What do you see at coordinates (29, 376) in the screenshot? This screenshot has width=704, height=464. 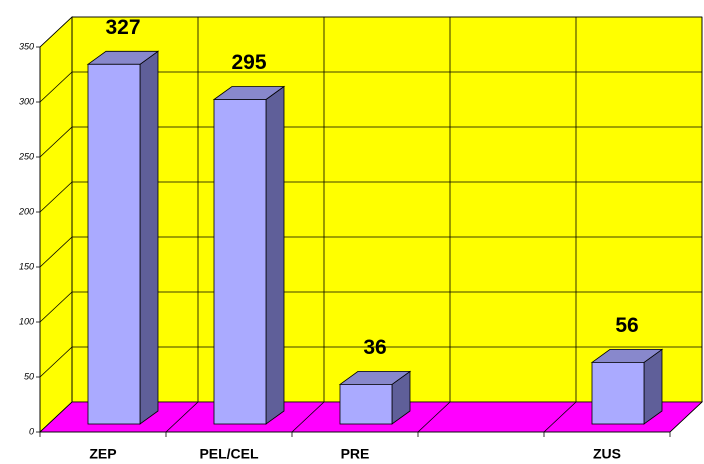 I see `y-tick-label: 50` at bounding box center [29, 376].